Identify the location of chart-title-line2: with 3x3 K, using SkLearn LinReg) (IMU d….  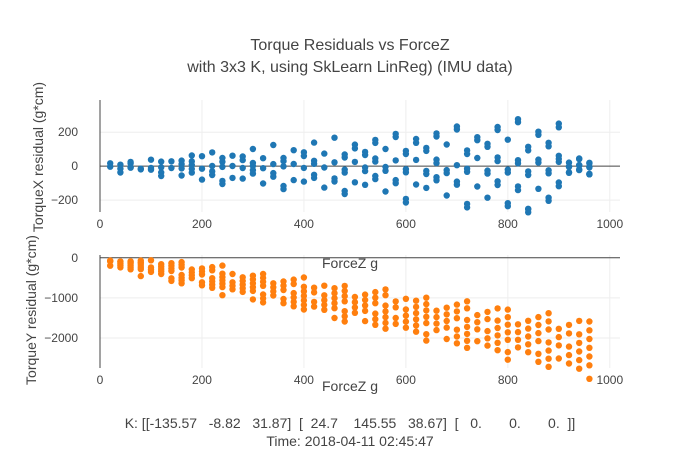
(349, 67).